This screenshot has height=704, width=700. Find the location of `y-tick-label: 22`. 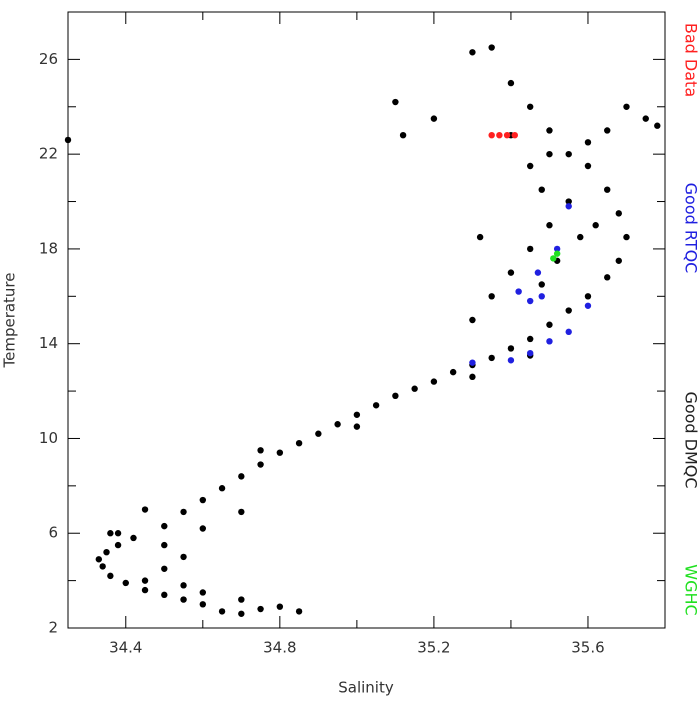

y-tick-label: 22 is located at coordinates (48, 154).